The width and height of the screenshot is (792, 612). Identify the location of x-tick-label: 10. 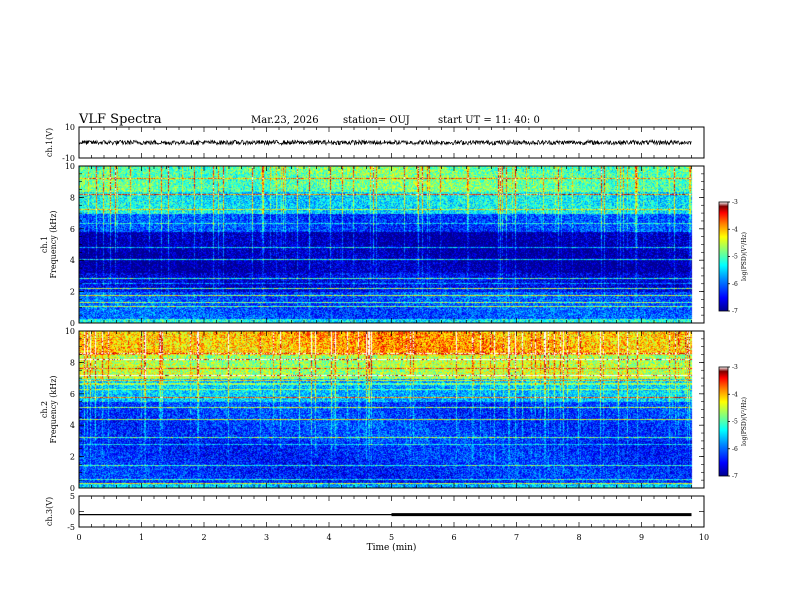
(704, 537).